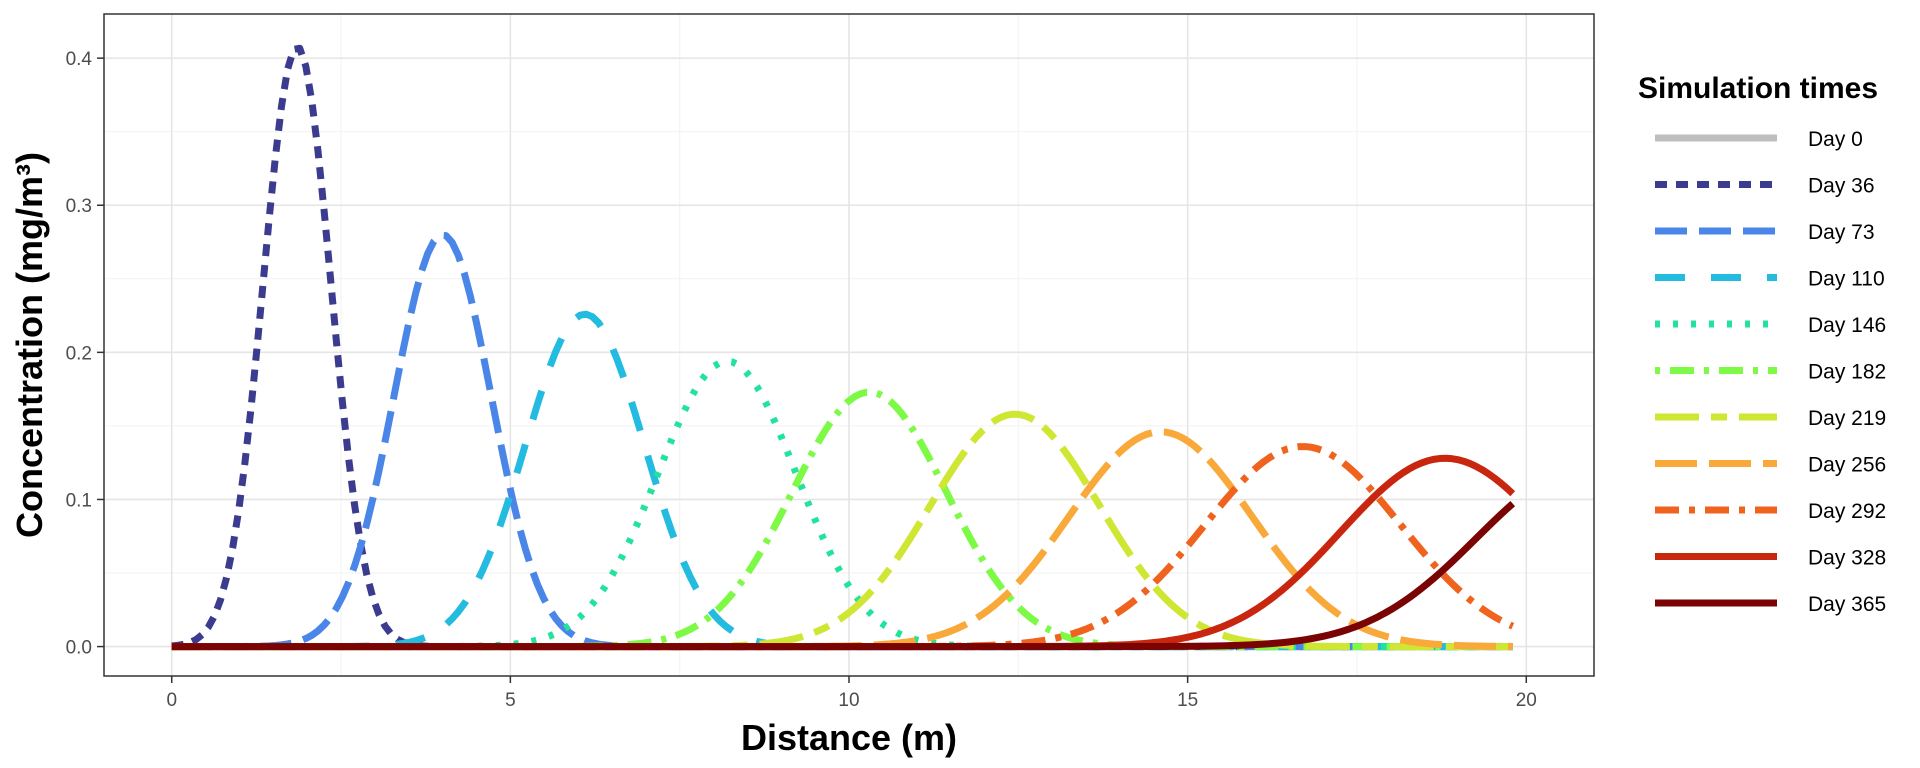 The height and width of the screenshot is (768, 1920). I want to click on legend-label: Day 219, so click(1847, 418).